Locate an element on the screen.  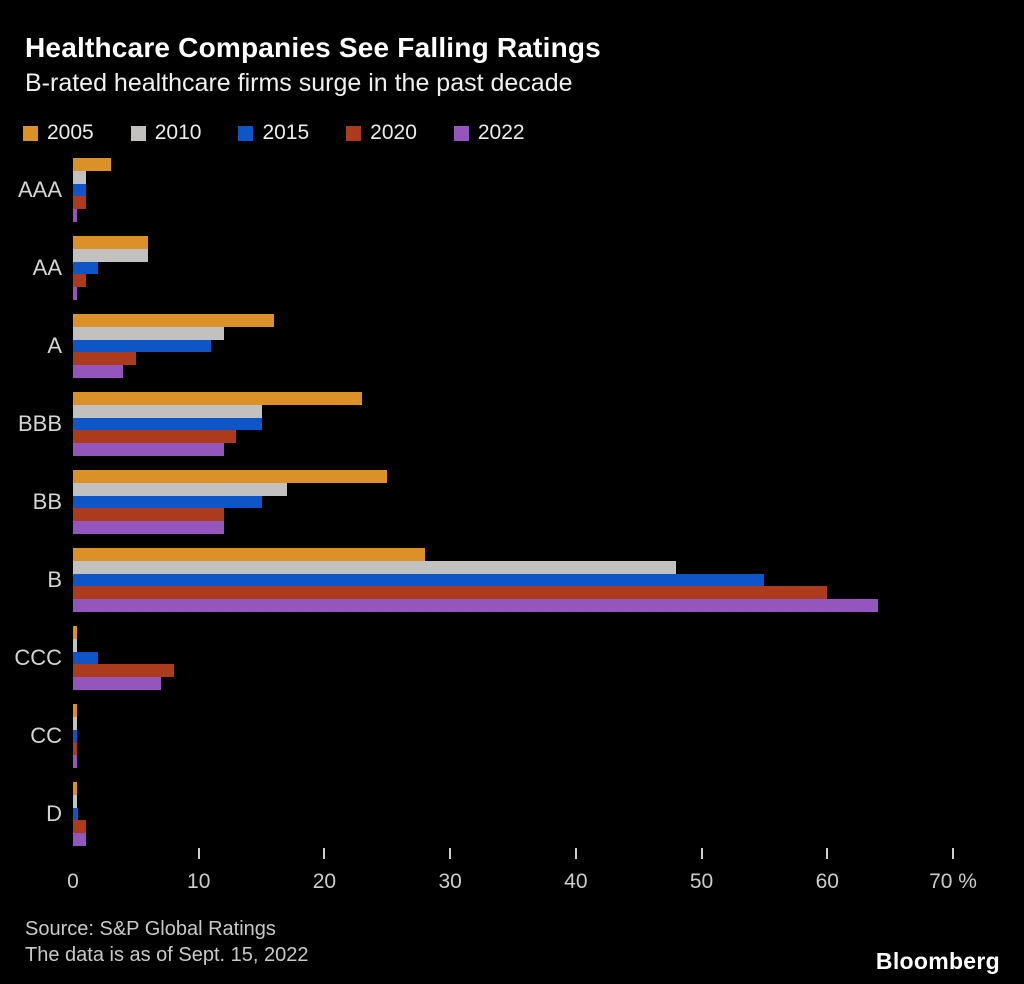
category-row-B: B is located at coordinates (512, 587).